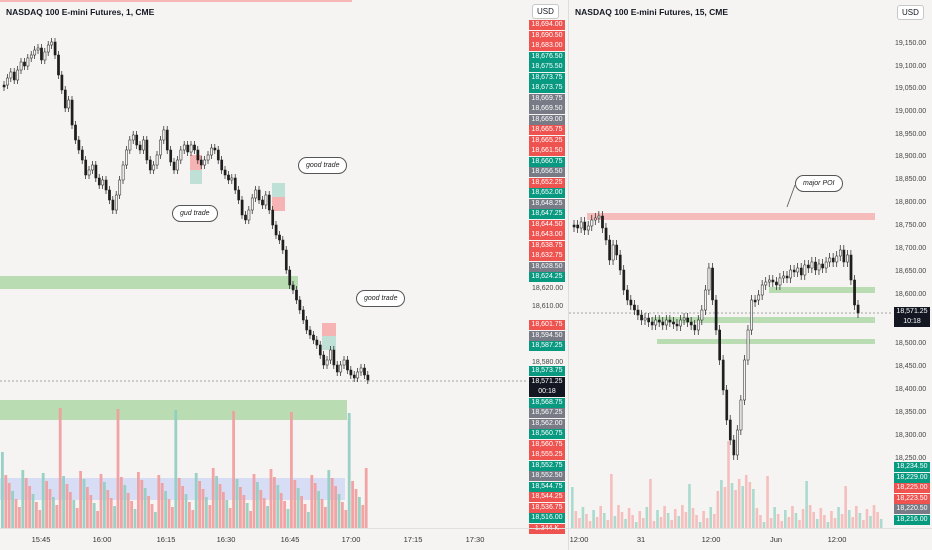 The image size is (932, 550). I want to click on left-price-tag: 18,624.25, so click(547, 277).